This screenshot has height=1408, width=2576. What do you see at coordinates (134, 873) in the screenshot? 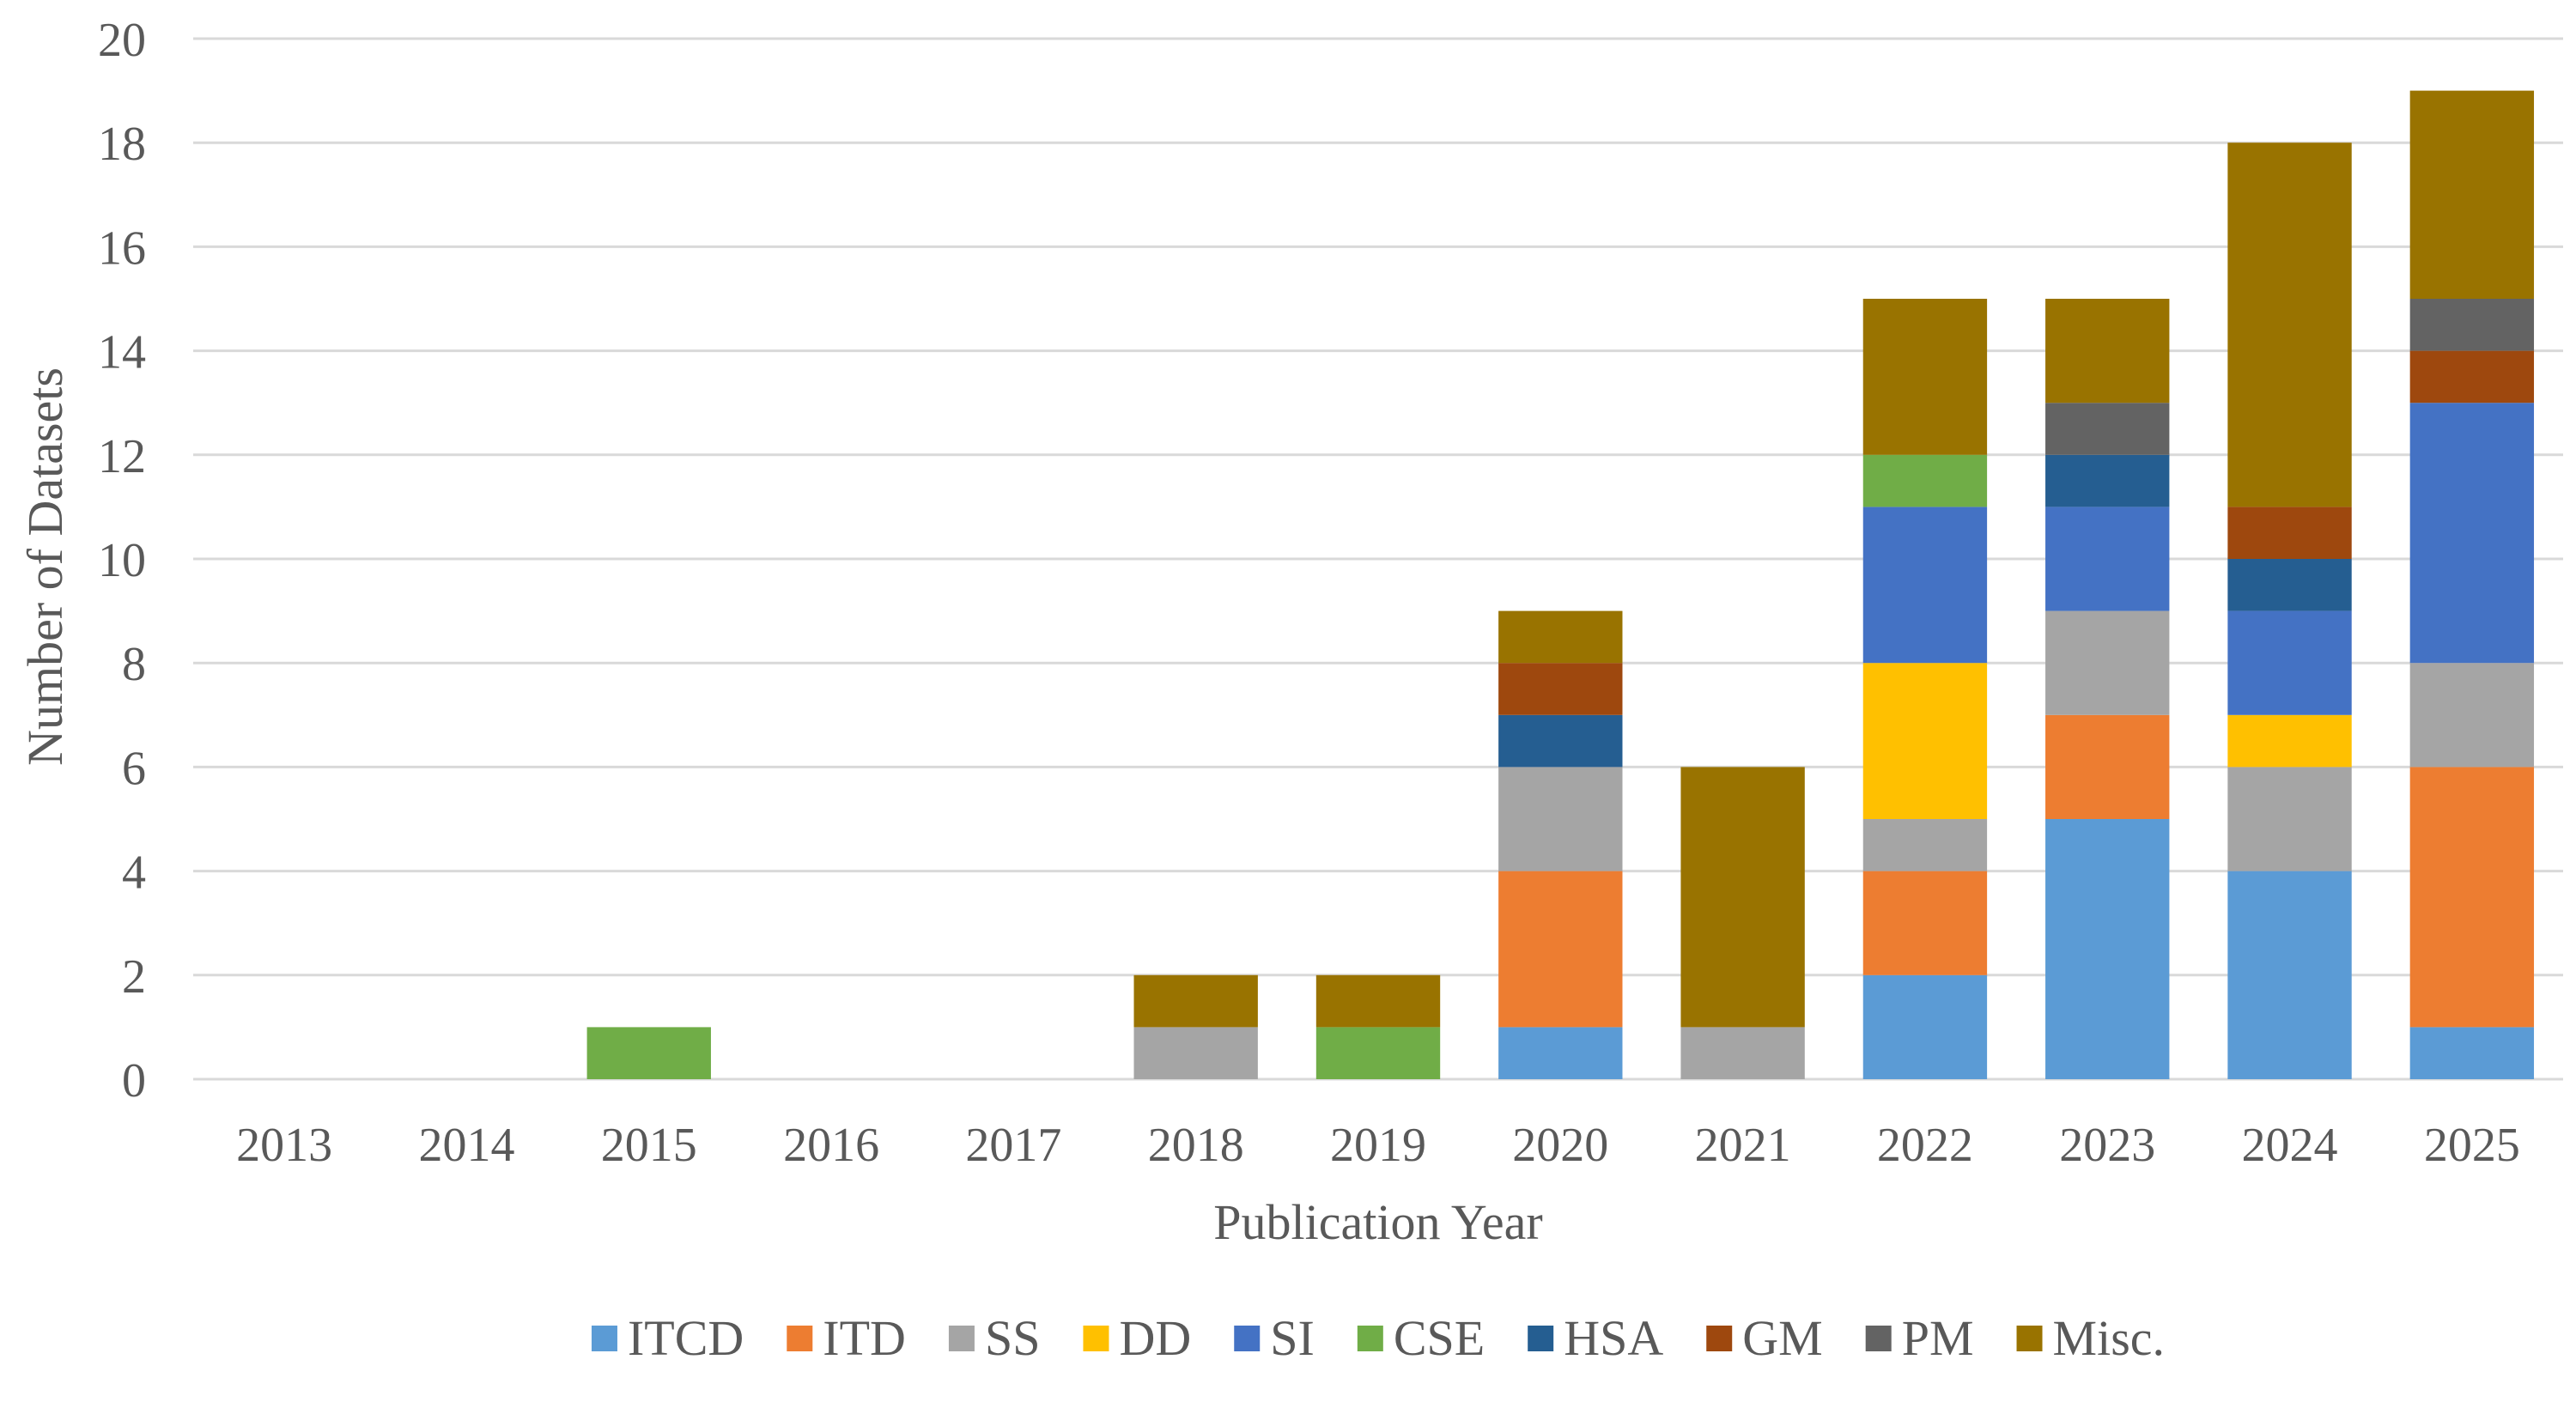
I see `y-tick-label: 4` at bounding box center [134, 873].